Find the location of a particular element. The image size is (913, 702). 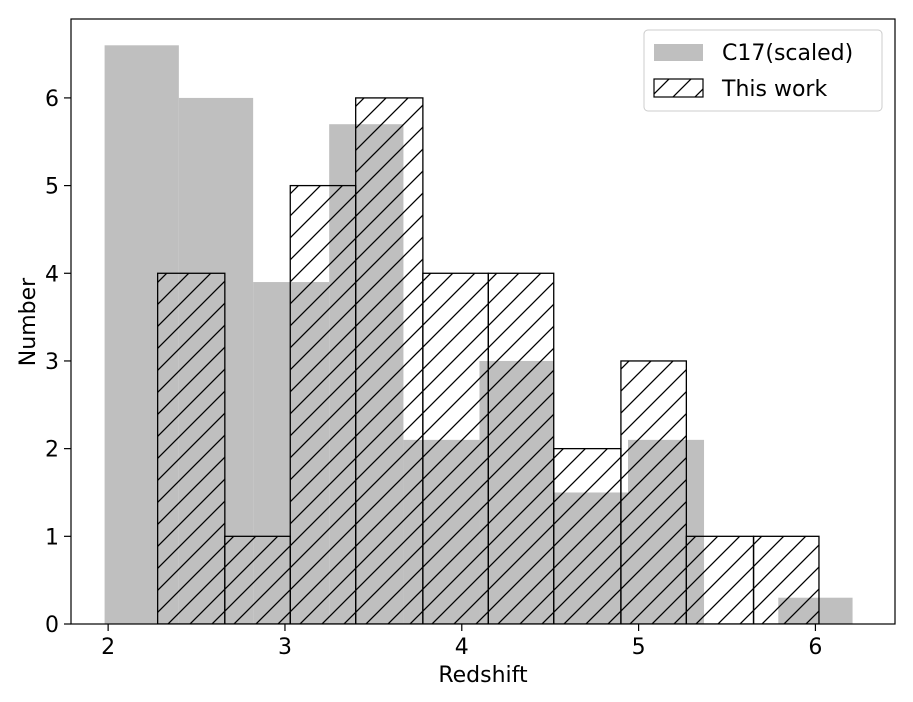

y-tick-label-5: 5 is located at coordinates (52, 187).